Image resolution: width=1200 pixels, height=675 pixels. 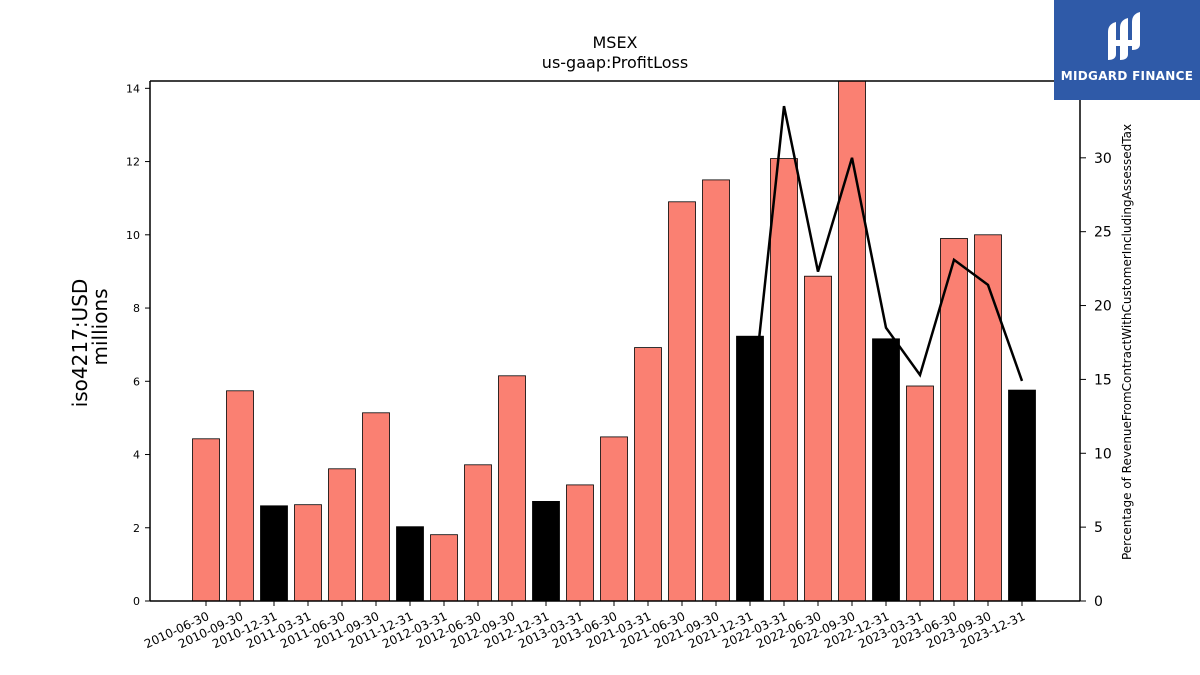 I want to click on left-axis-ticks: 0 2 4 6 8 10 12 14, so click(x=138, y=345).